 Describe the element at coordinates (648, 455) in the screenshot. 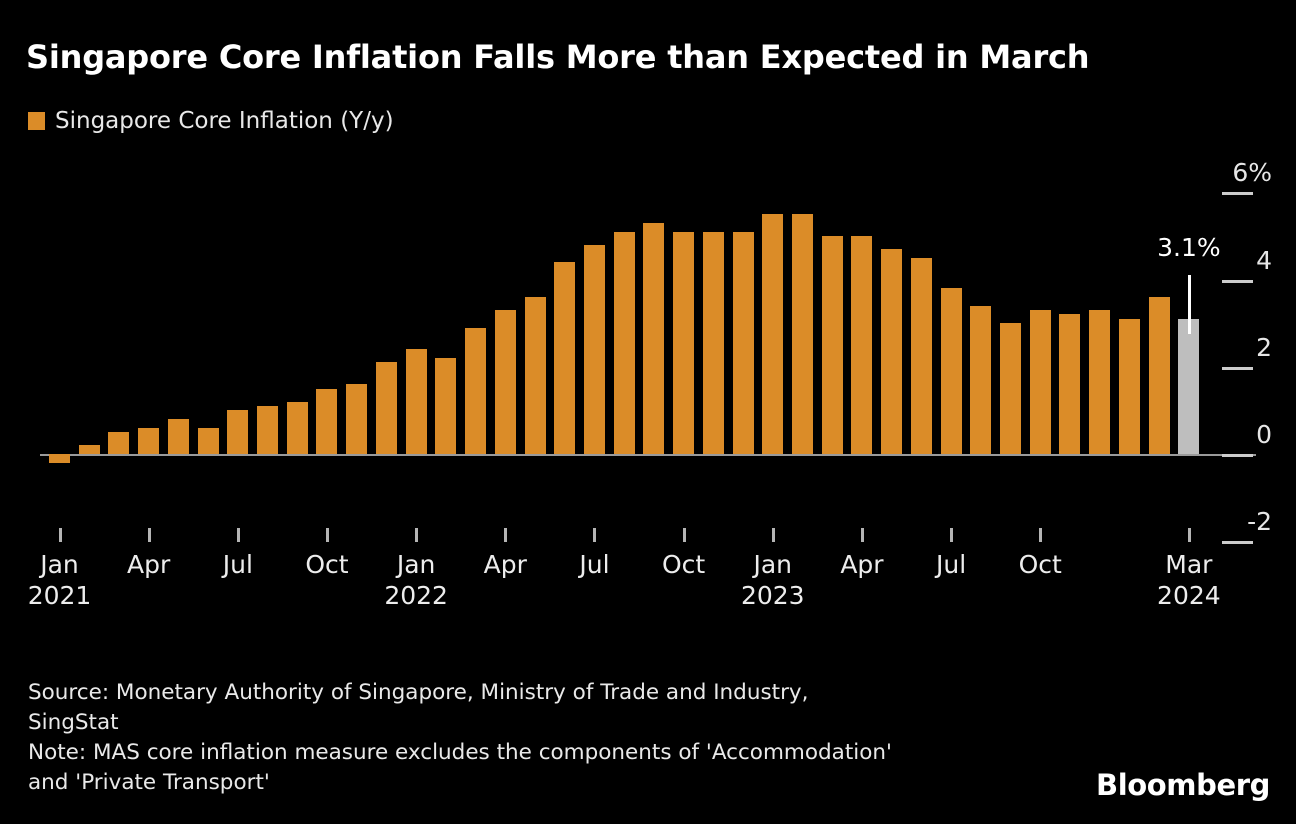

I see `zero-baseline` at that location.